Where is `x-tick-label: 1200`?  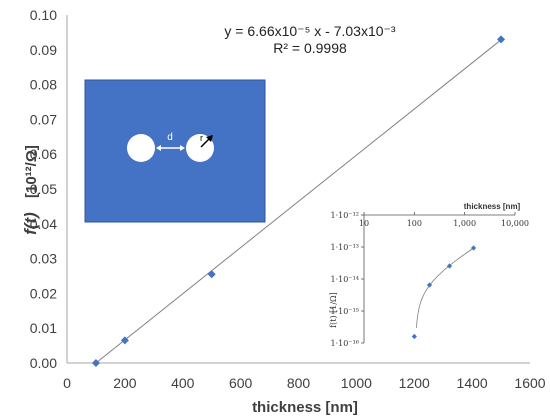
x-tick-label: 1200 is located at coordinates (414, 383).